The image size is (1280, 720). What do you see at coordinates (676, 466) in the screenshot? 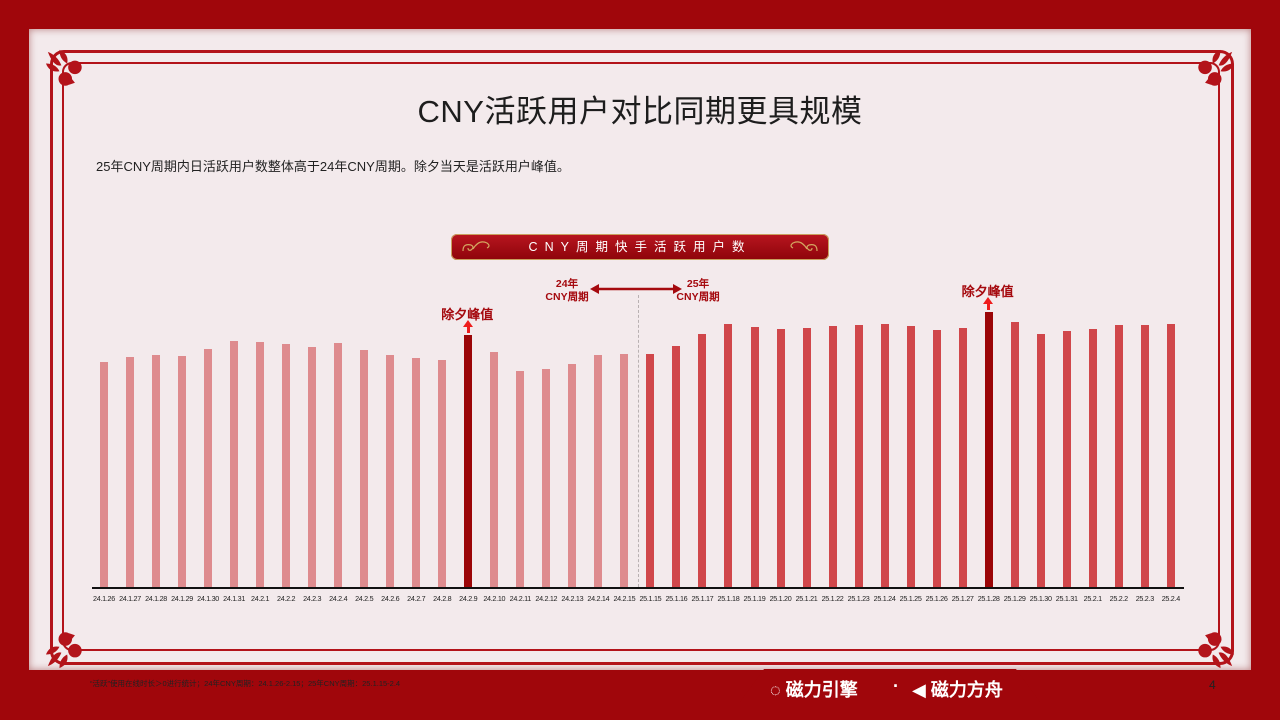
I see `bar-25.1.16` at bounding box center [676, 466].